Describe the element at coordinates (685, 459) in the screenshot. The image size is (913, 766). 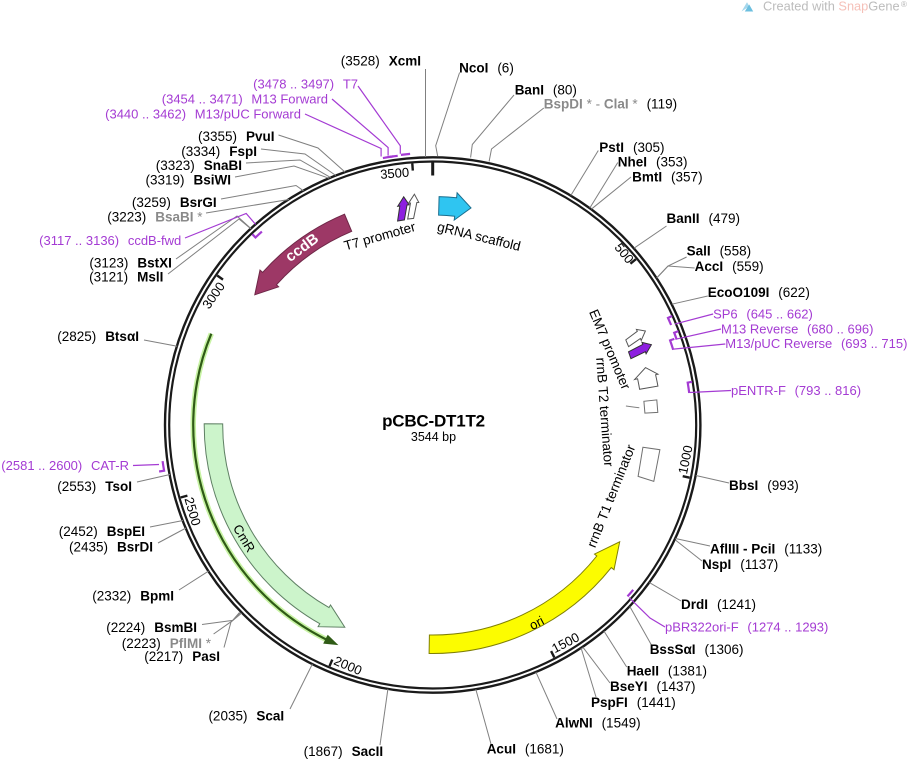
I see `svg-text: 1000` at that location.